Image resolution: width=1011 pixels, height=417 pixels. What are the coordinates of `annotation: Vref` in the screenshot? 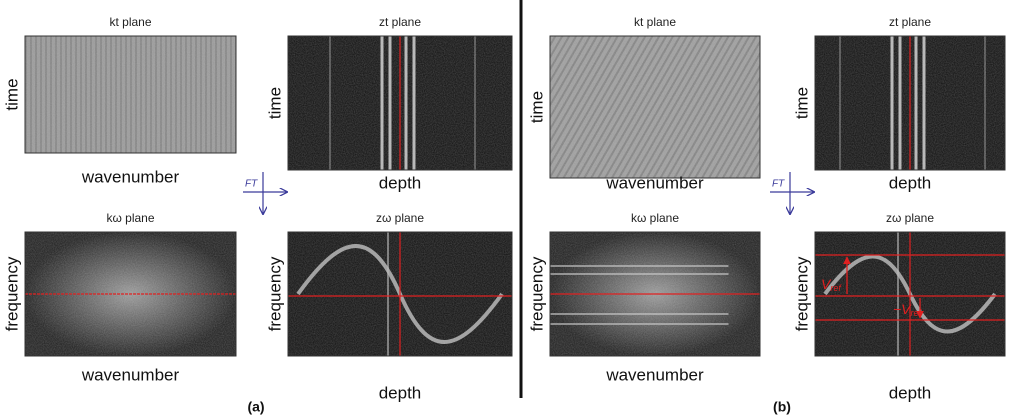 It's located at (831, 285).